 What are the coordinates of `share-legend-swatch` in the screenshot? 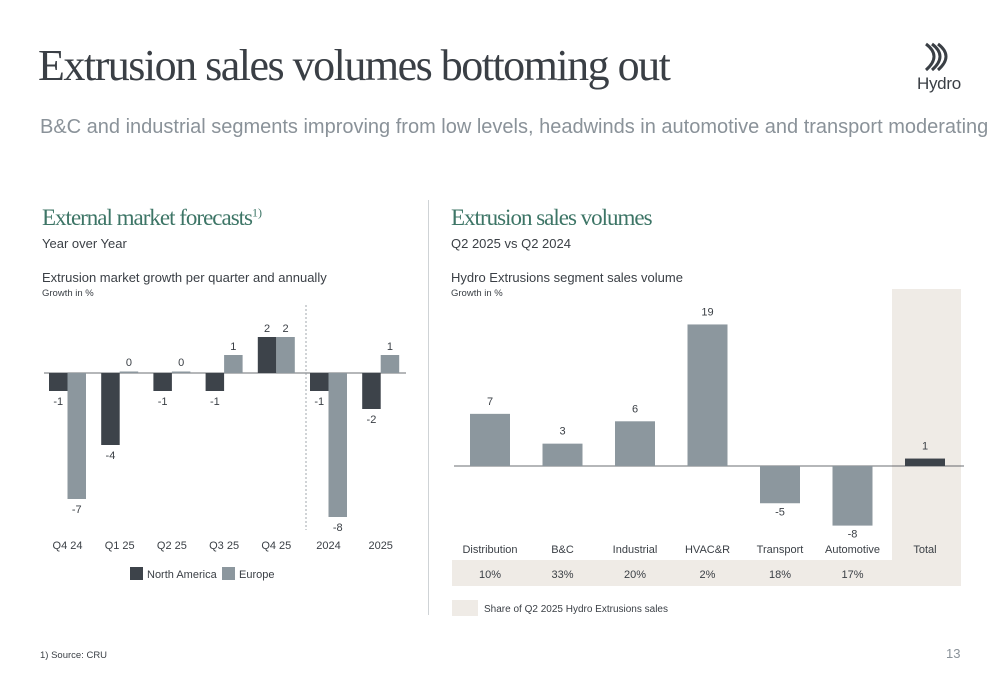 It's located at (465, 608).